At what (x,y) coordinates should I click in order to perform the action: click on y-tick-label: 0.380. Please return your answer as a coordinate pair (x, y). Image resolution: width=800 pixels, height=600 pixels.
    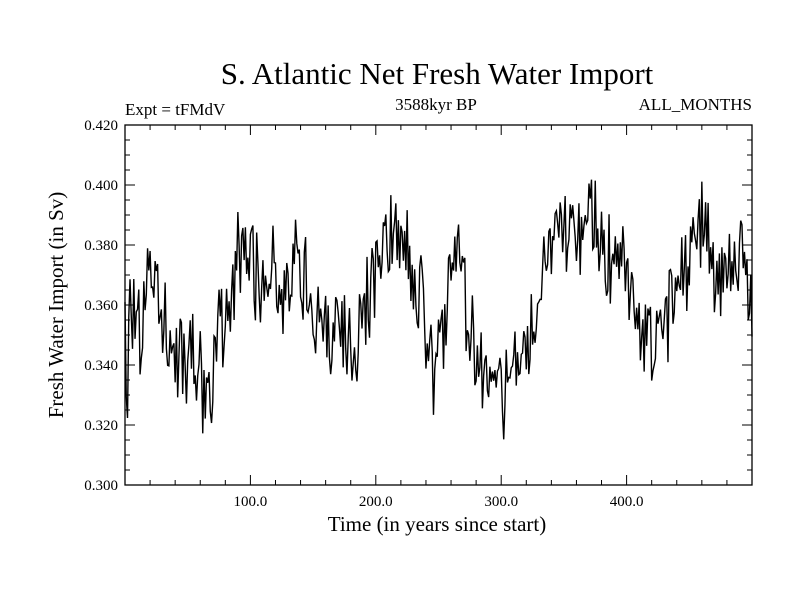
    Looking at the image, I should click on (101, 246).